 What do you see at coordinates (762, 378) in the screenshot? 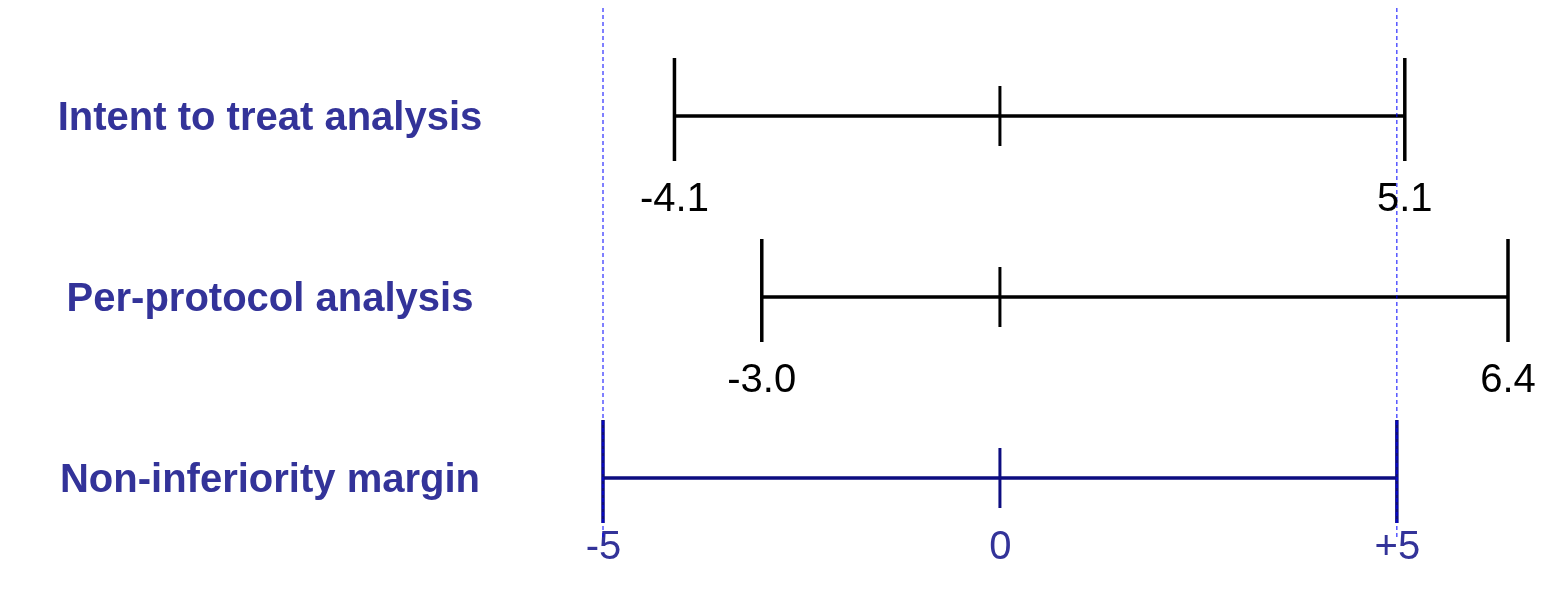
I see `annotation: -3.0` at bounding box center [762, 378].